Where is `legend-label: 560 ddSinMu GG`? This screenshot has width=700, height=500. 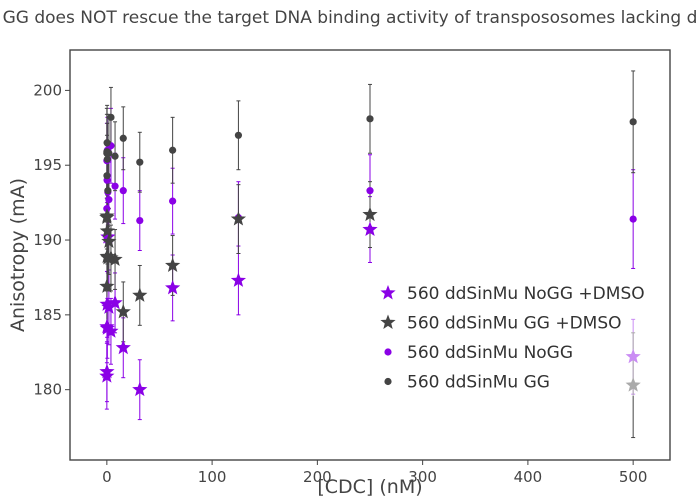 legend-label: 560 ddSinMu GG is located at coordinates (478, 383).